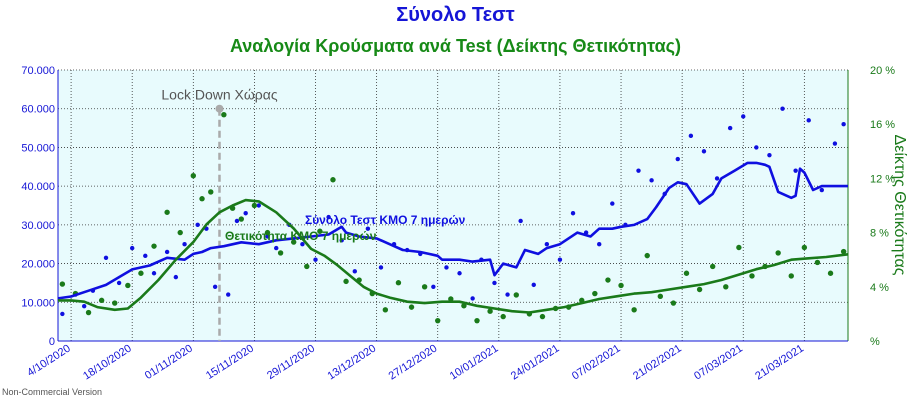 The width and height of the screenshot is (911, 400). Describe the element at coordinates (38, 187) in the screenshot. I see `y-tick-label: 40.000` at that location.